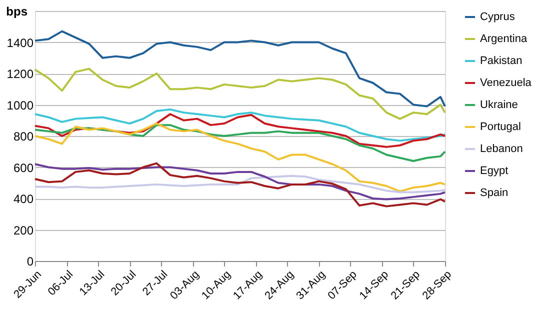 The height and width of the screenshot is (324, 554). What do you see at coordinates (498, 17) in the screenshot?
I see `legend-label: Cyprus` at bounding box center [498, 17].